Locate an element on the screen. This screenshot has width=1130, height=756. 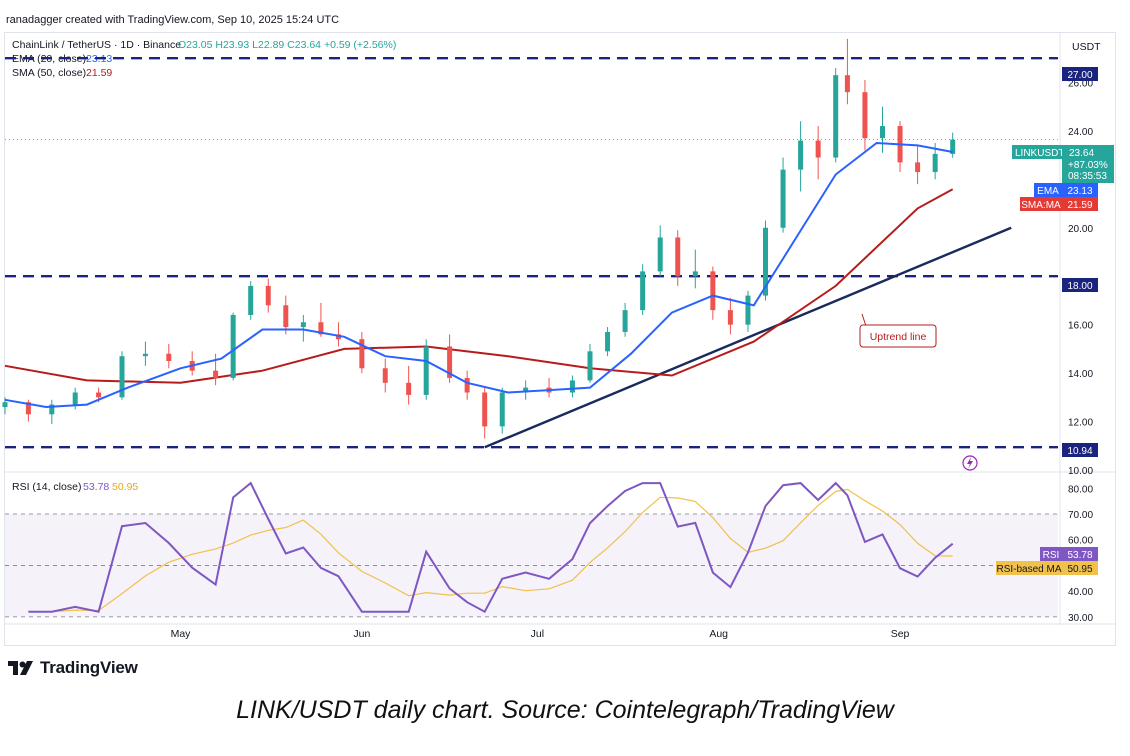
level-18-badge: 18.00 is located at coordinates (1080, 285).